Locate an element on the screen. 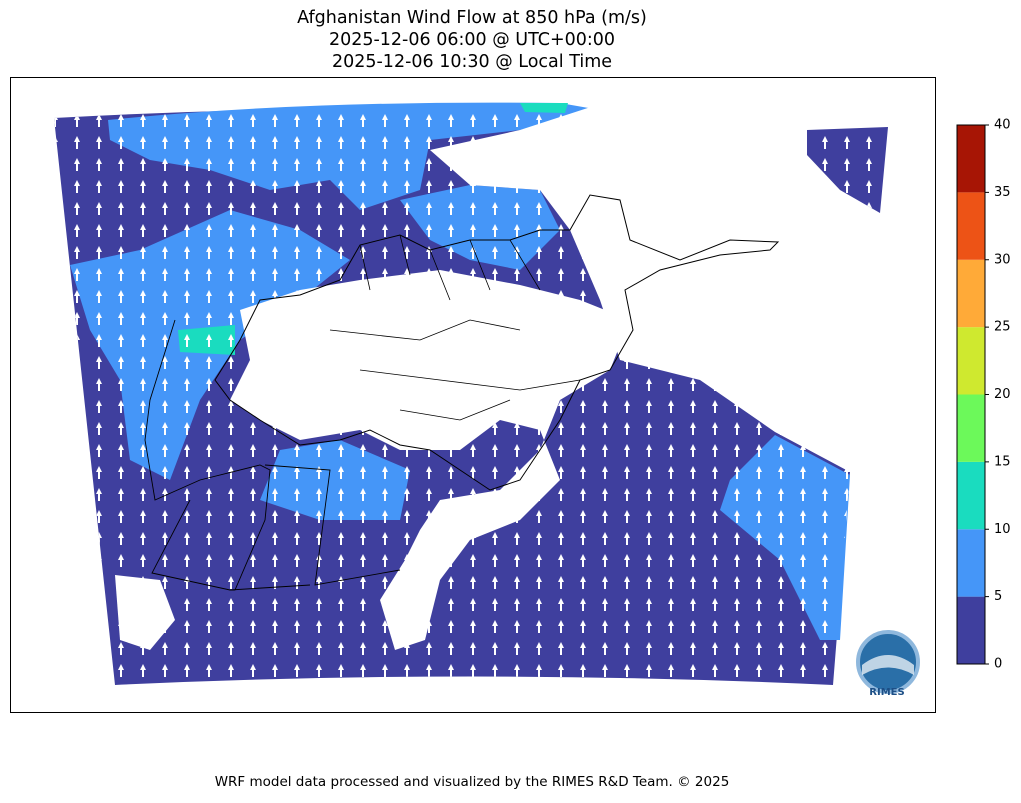 The width and height of the screenshot is (1021, 803). logo-wave is located at coordinates (888, 665).